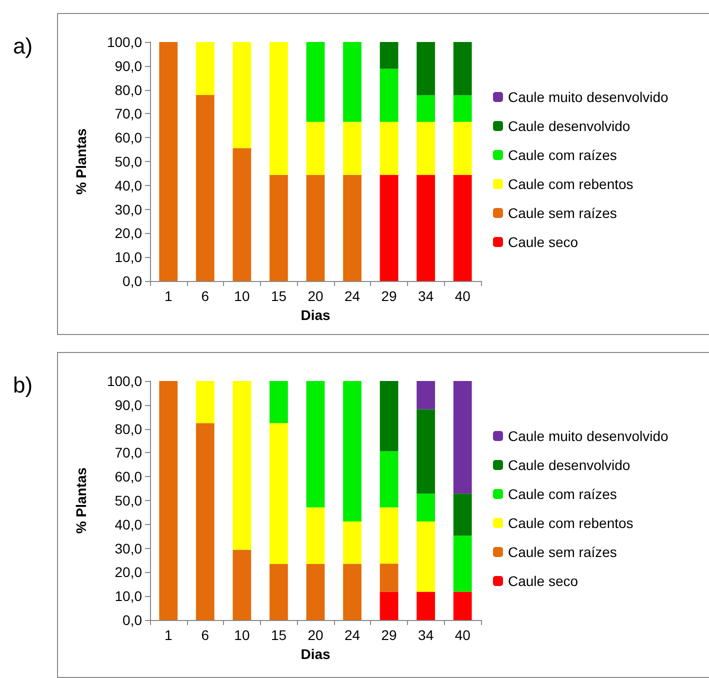 This screenshot has height=678, width=709. What do you see at coordinates (128, 257) in the screenshot?
I see `y-tick-label: 10,0` at bounding box center [128, 257].